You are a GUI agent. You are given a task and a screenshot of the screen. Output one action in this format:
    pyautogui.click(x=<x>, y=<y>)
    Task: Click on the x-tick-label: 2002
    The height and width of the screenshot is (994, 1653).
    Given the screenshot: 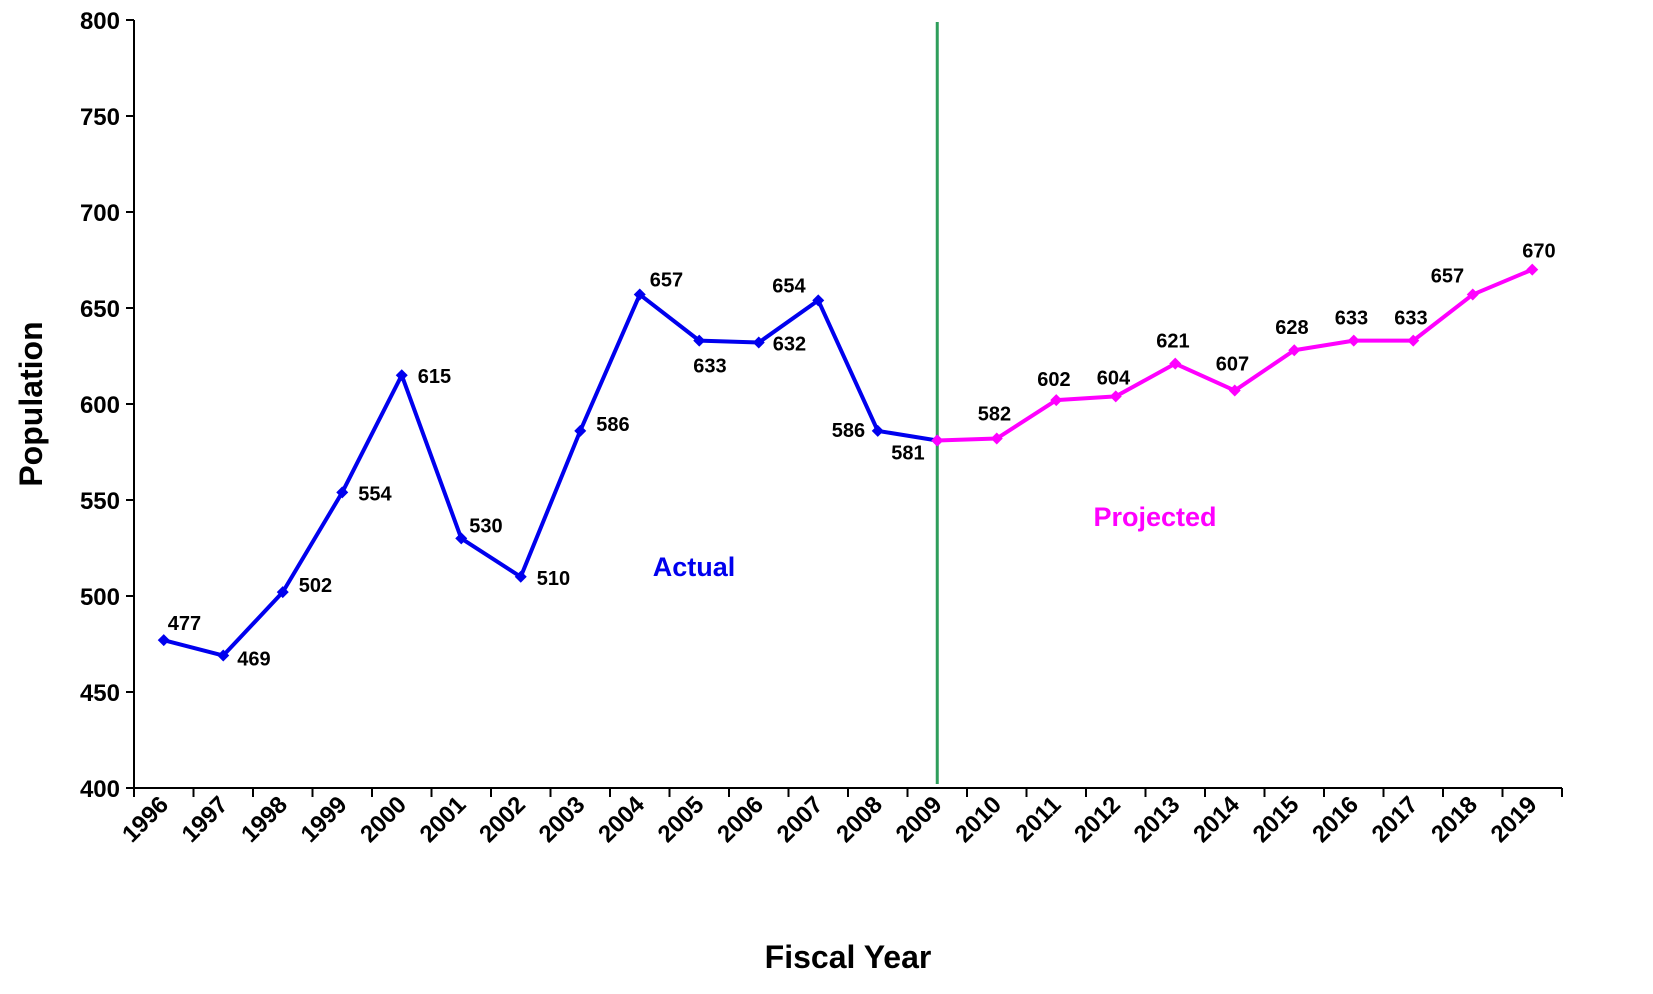 What is the action you would take?
    pyautogui.click(x=502, y=819)
    